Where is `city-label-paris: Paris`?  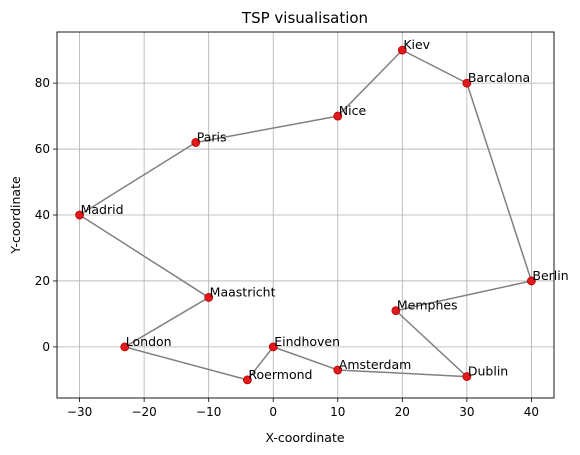
city-label-paris: Paris is located at coordinates (212, 136).